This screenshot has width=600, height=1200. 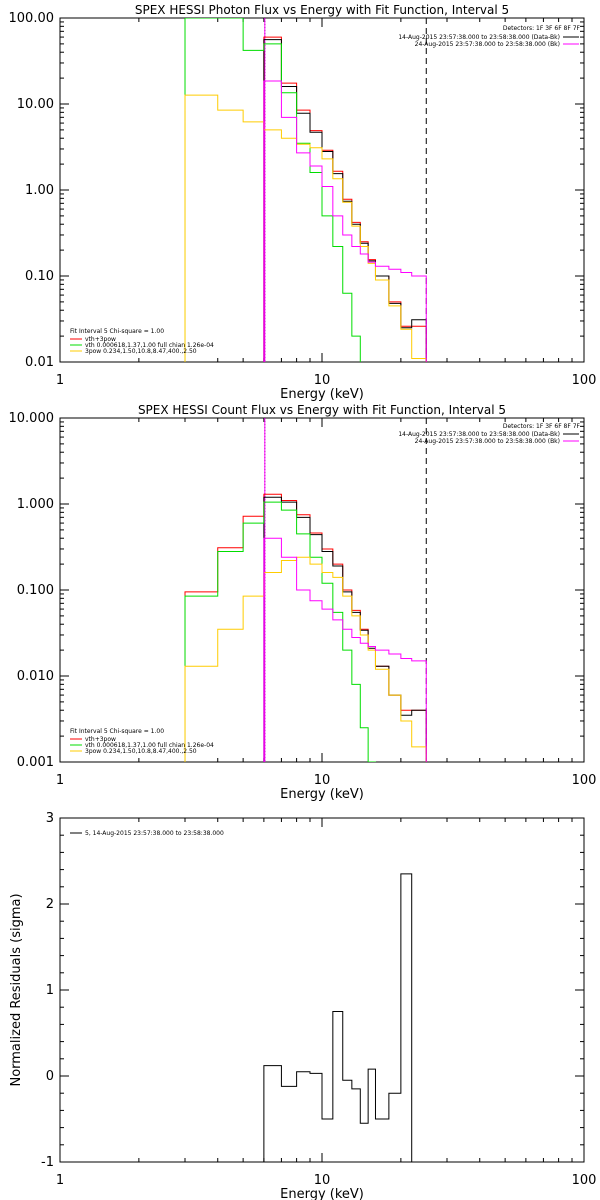 I want to click on y-tick-label: 1, so click(x=50, y=990).